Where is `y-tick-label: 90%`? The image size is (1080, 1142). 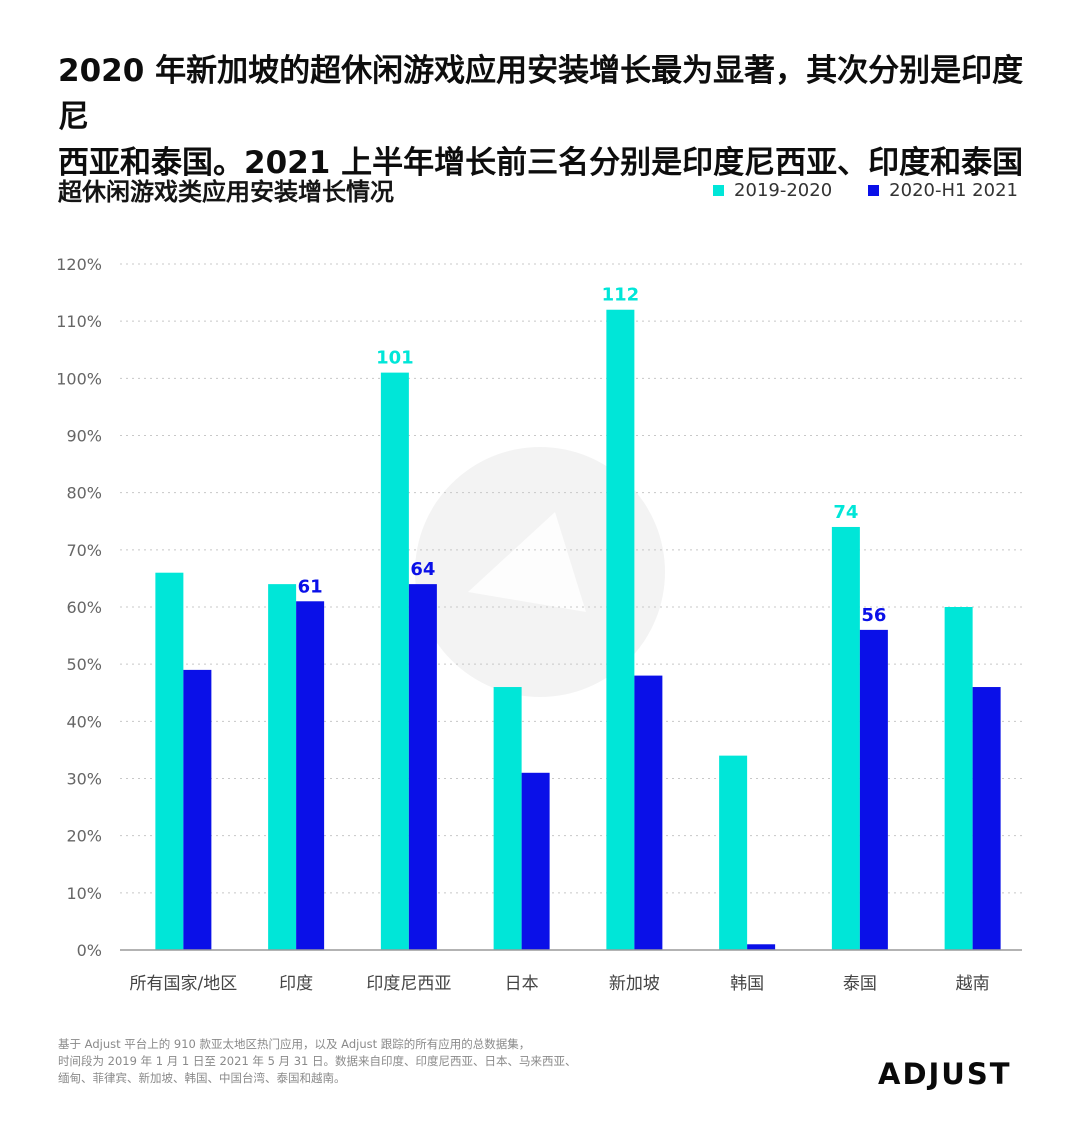 y-tick-label: 90% is located at coordinates (84, 436).